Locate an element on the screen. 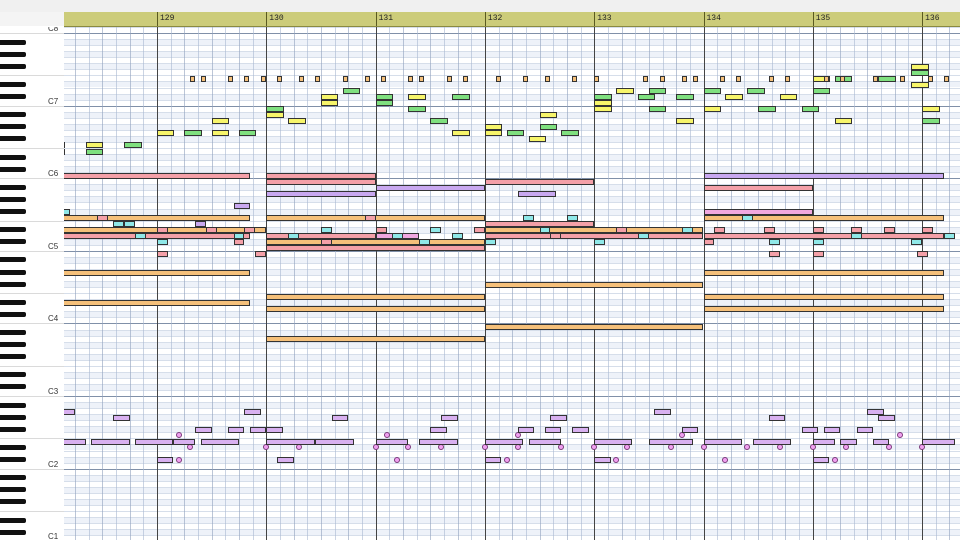 This screenshot has width=960, height=540. measure-label: 129 is located at coordinates (167, 18).